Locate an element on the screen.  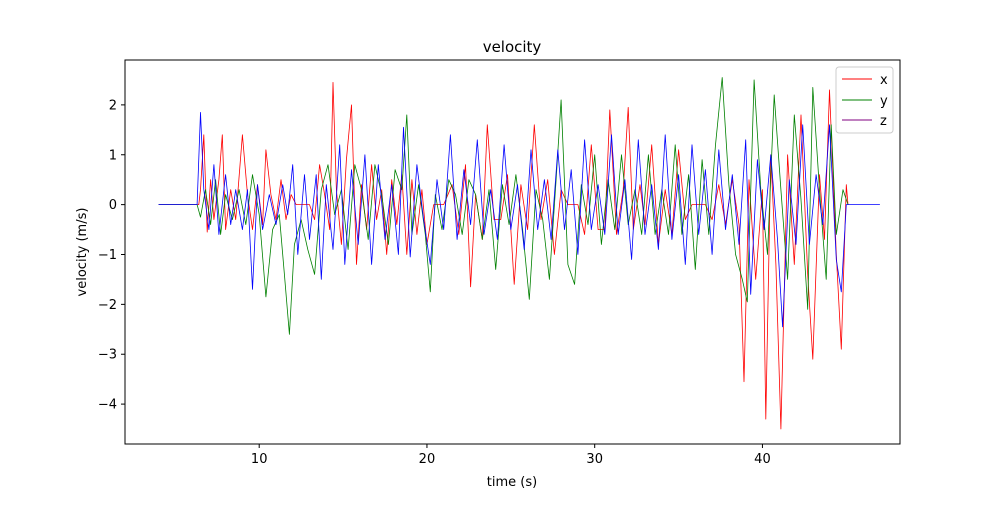
y-tick-label: −4 is located at coordinates (107, 405).